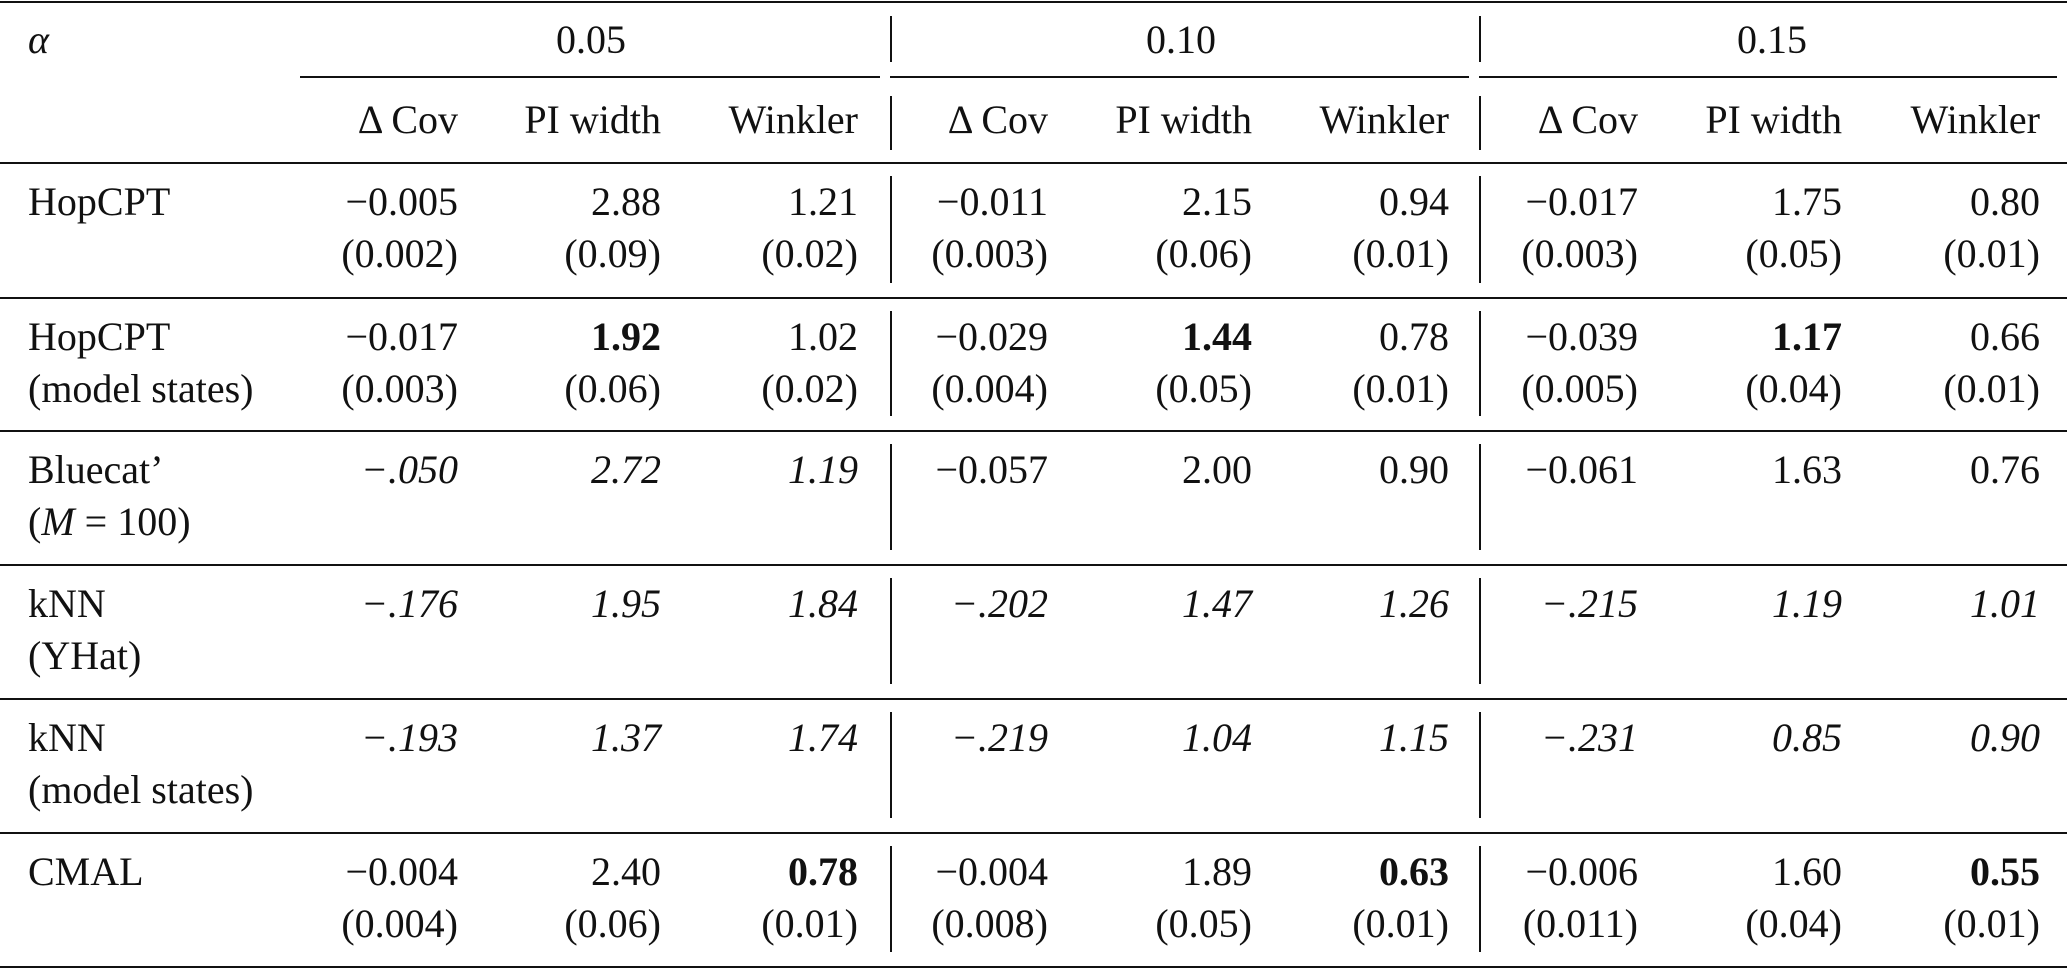 The image size is (2067, 968). I want to click on table-cell-value: −0.029, so click(991, 336).